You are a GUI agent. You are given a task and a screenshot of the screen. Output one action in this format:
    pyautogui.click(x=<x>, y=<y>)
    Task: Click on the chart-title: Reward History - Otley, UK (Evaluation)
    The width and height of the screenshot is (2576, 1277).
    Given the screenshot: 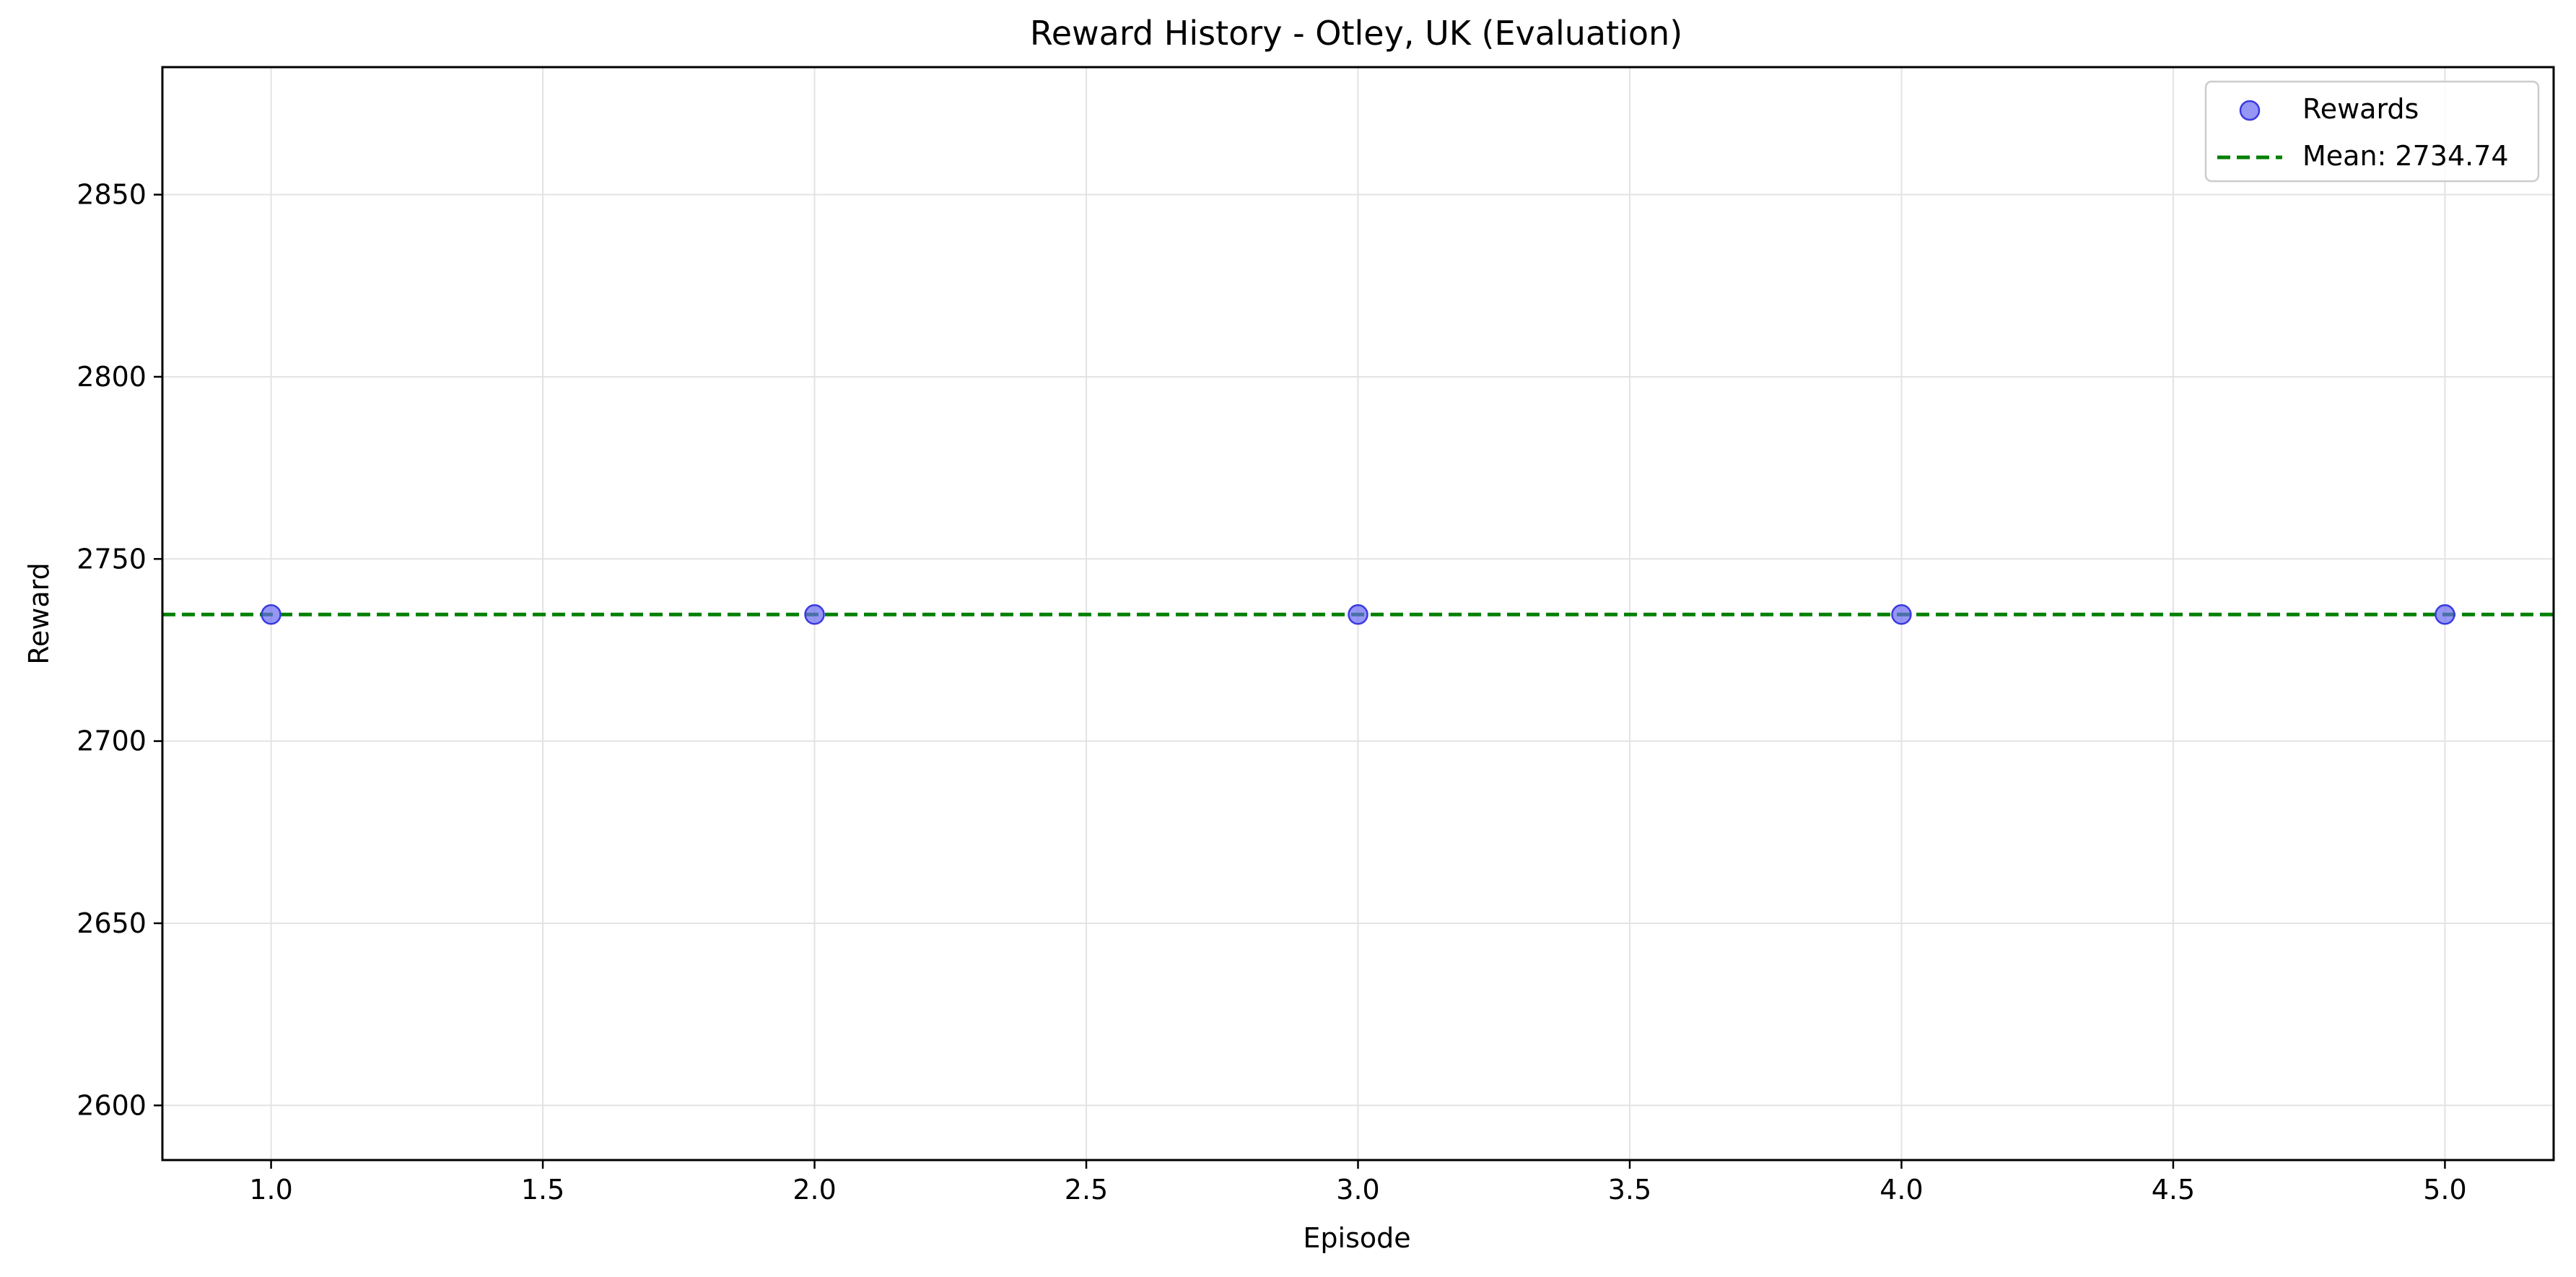 What is the action you would take?
    pyautogui.click(x=1356, y=33)
    